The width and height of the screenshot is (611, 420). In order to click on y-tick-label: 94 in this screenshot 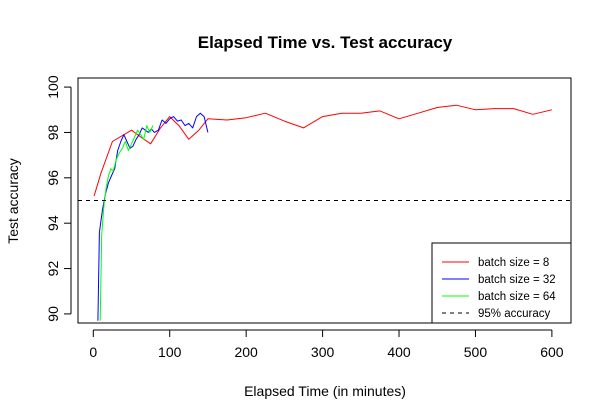, I will do `click(53, 223)`.